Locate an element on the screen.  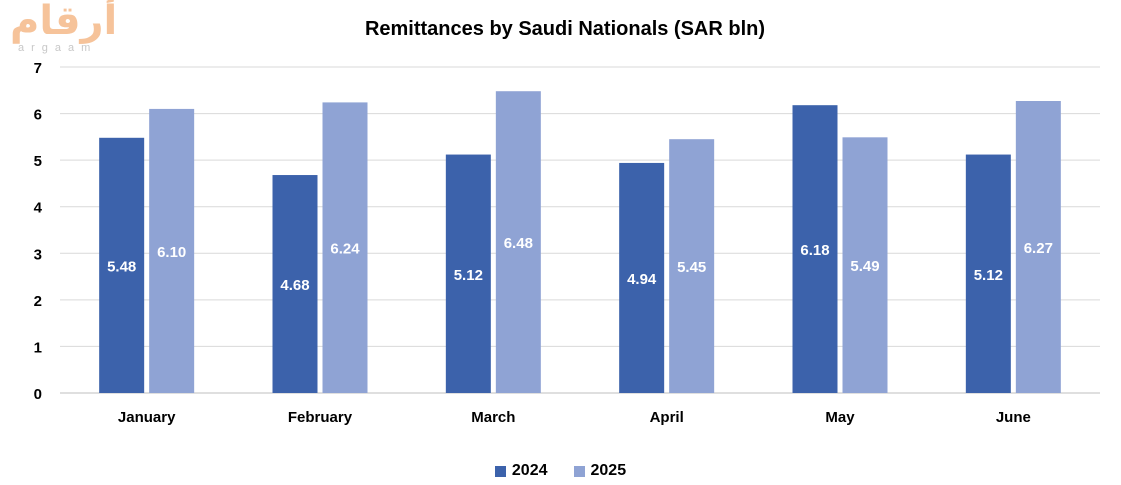
bar-2024-march is located at coordinates (468, 273).